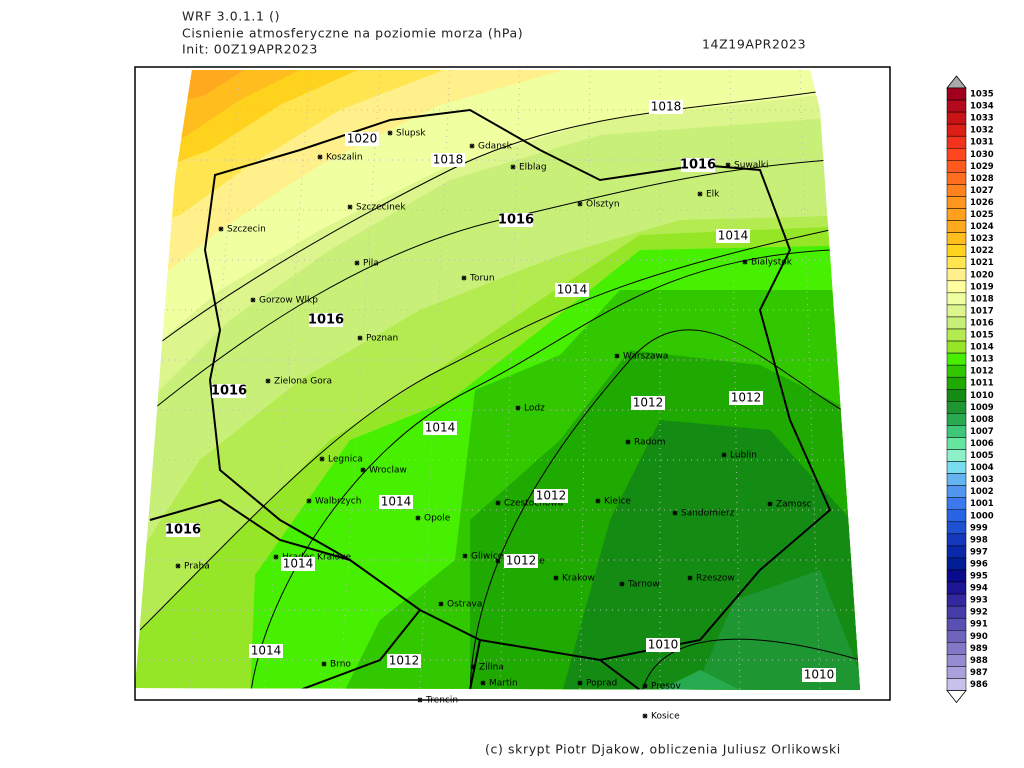 This screenshot has width=1024, height=768. I want to click on colorbar-label: 1004, so click(982, 468).